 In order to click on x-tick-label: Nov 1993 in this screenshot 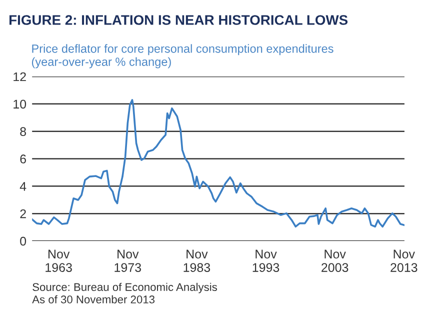, I will do `click(266, 261)`.